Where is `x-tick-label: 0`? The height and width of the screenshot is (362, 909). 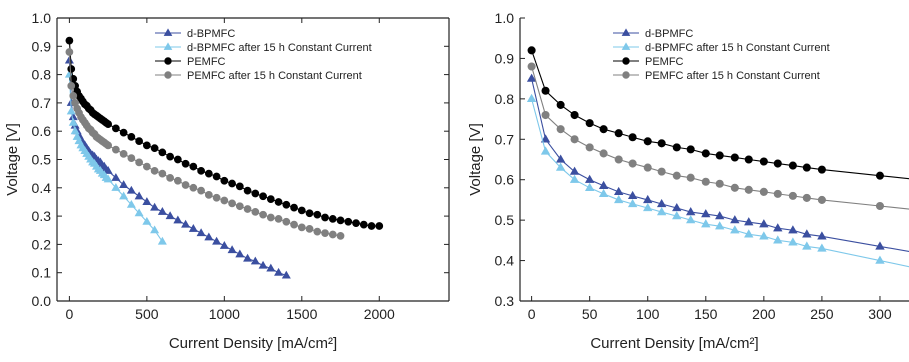
x-tick-label: 0 is located at coordinates (532, 314).